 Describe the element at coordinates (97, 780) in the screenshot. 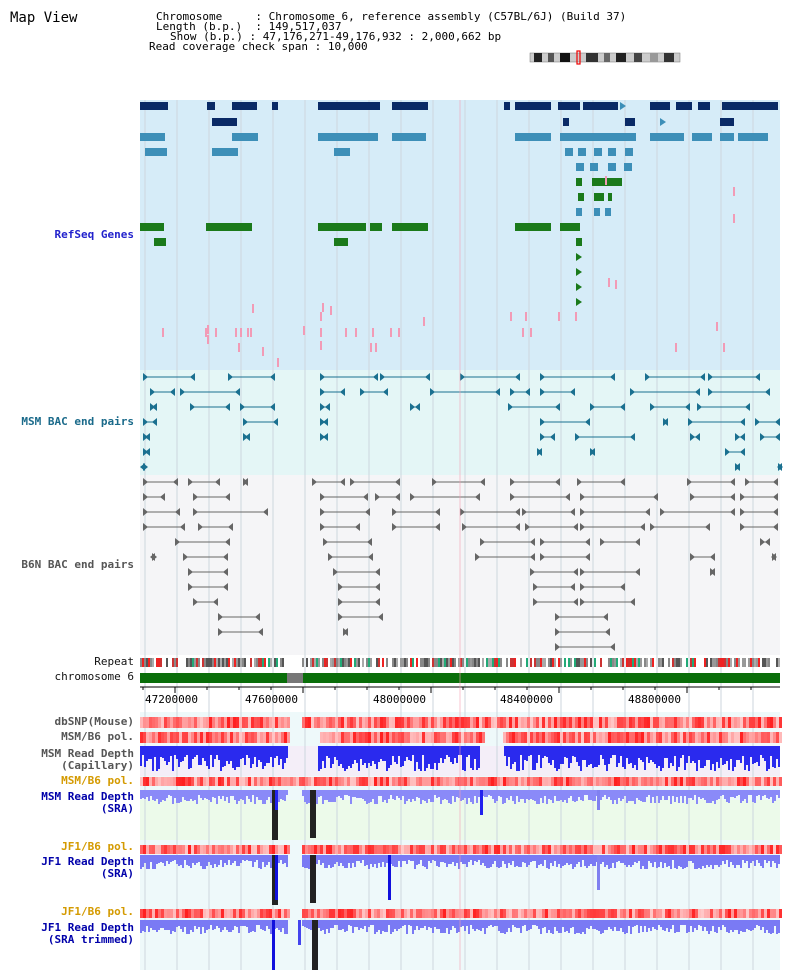

I see `track-label-msm-b6-pol-2: MSM/B6 pol.` at that location.